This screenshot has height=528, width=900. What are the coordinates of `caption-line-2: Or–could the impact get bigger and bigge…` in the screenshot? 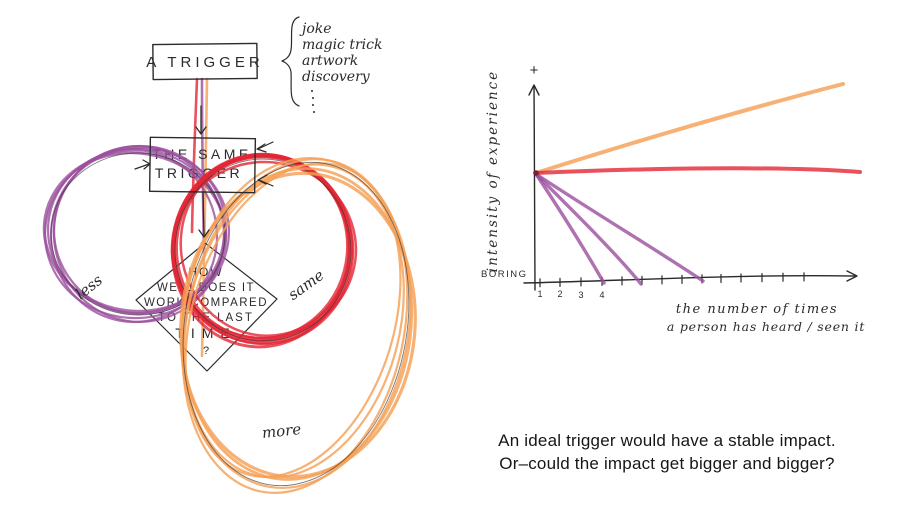 It's located at (667, 463).